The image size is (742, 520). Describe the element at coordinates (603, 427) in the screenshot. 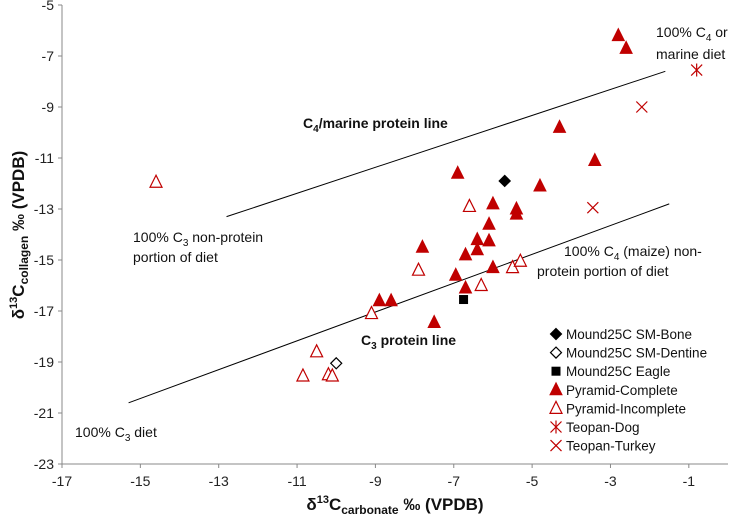

I see `legend-label: Teopan-Dog` at that location.